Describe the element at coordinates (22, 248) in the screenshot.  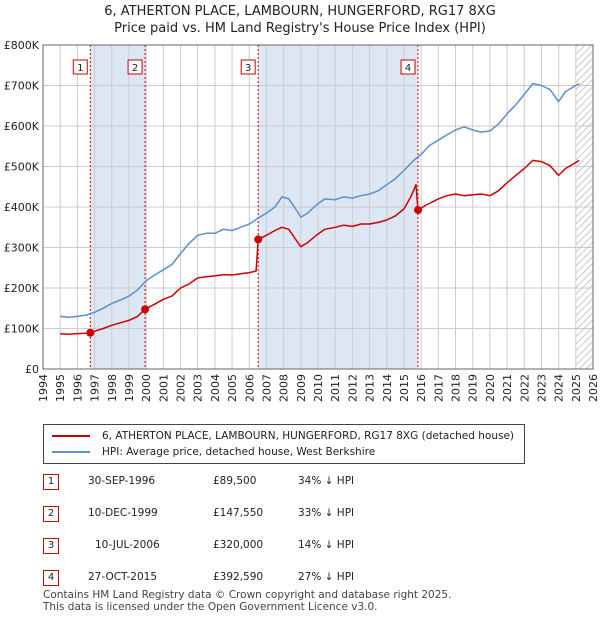
I see `y-tick-label: £300K` at that location.